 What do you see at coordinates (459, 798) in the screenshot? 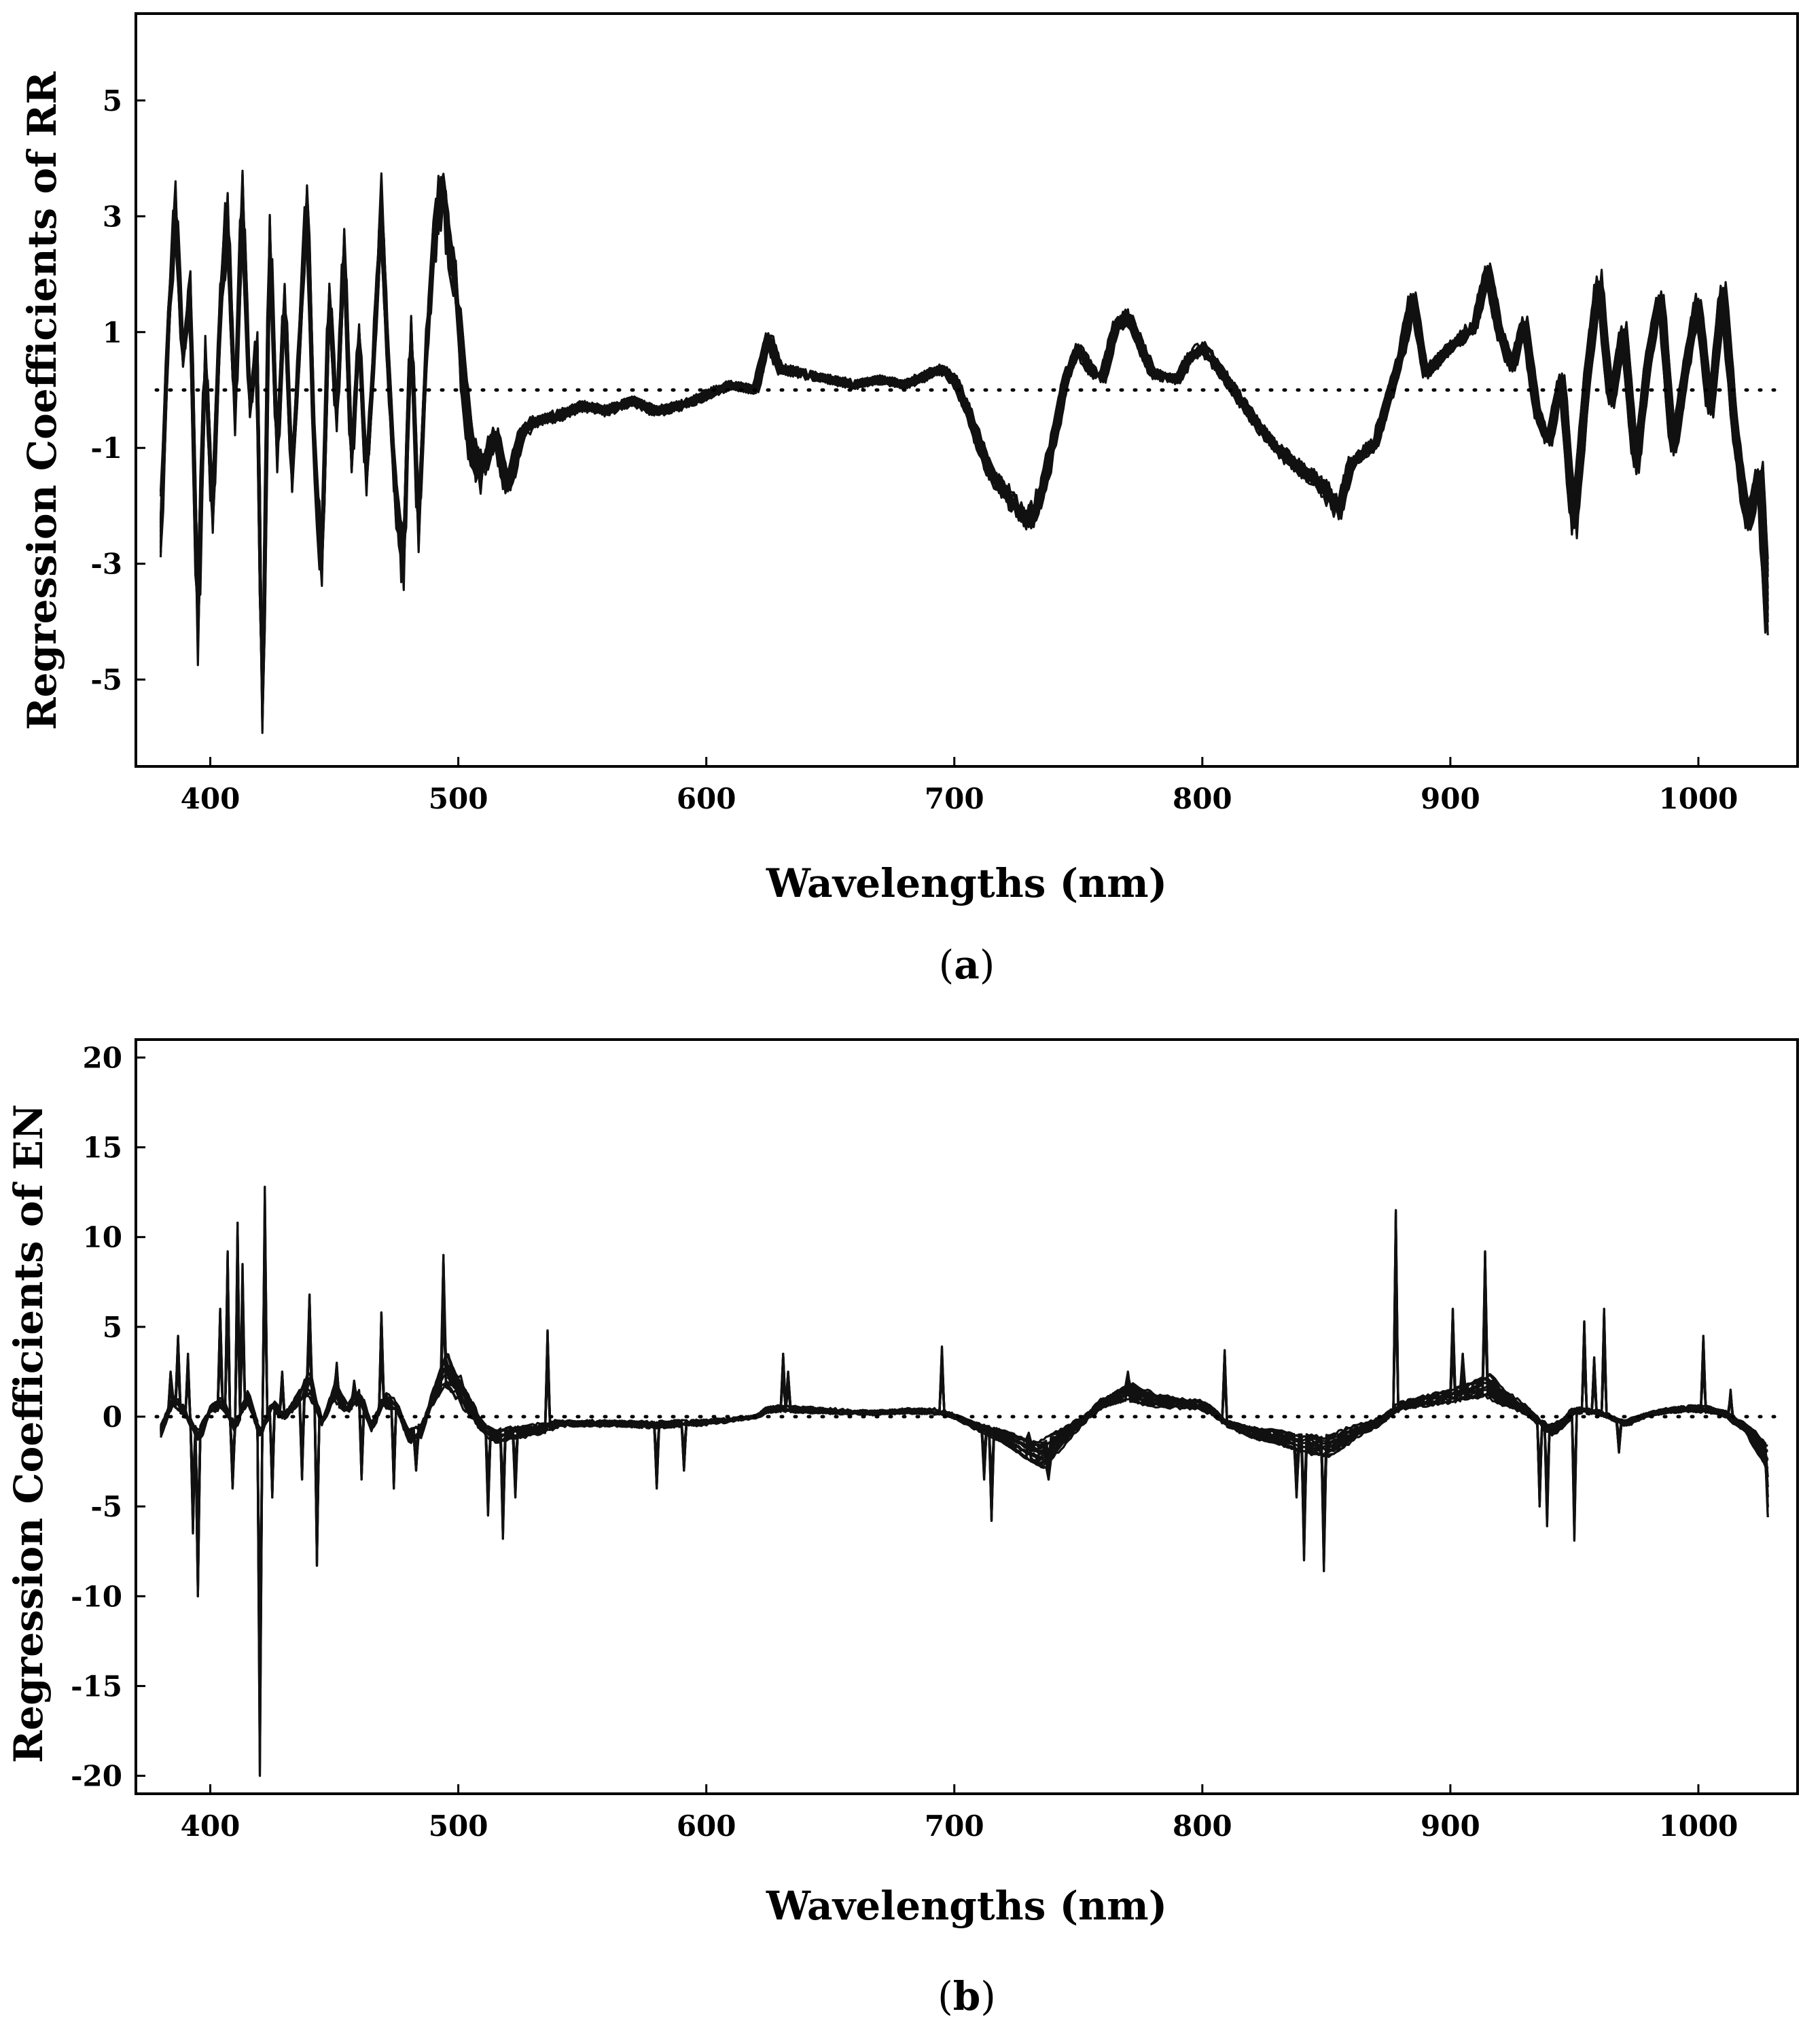
I see `x-tick-label-a-1: 500` at bounding box center [459, 798].